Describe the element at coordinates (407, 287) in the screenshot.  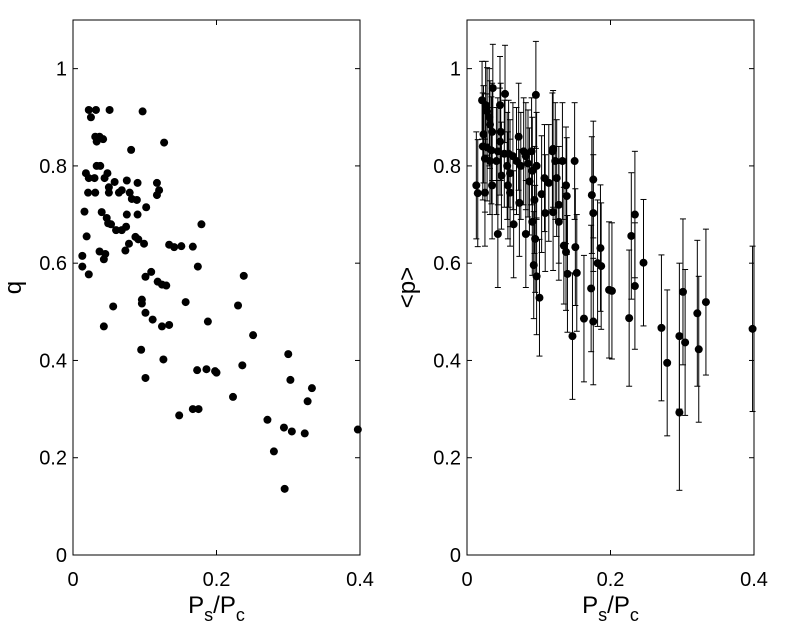
I see `y-axis-label: <p>` at that location.